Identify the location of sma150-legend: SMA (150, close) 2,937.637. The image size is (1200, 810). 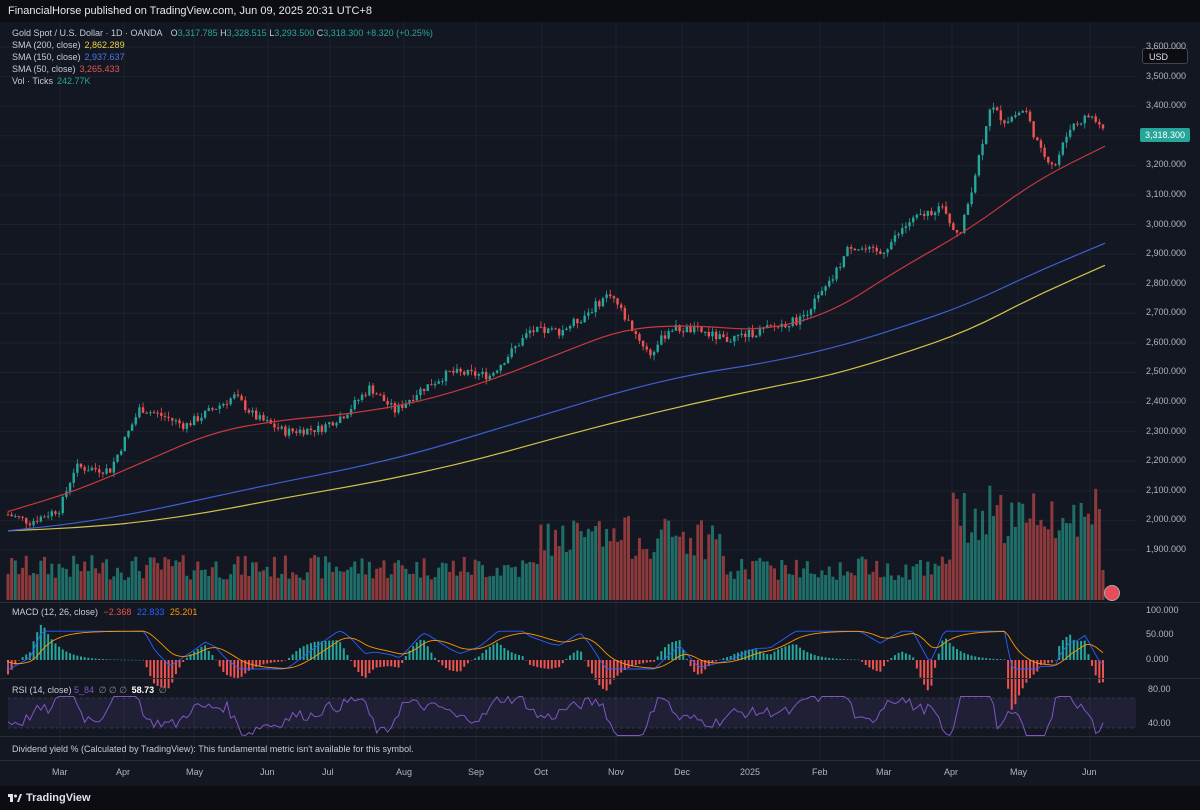
(68, 57).